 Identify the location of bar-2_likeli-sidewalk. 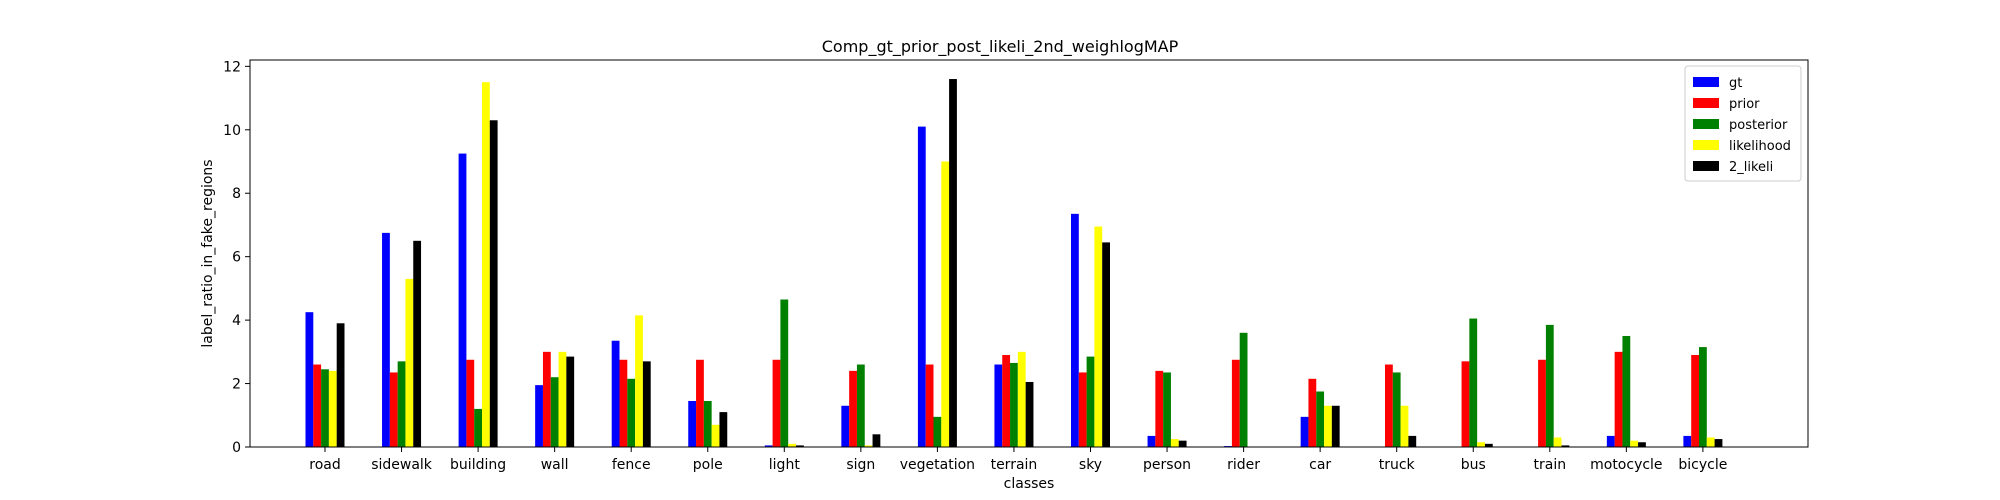
(417, 343).